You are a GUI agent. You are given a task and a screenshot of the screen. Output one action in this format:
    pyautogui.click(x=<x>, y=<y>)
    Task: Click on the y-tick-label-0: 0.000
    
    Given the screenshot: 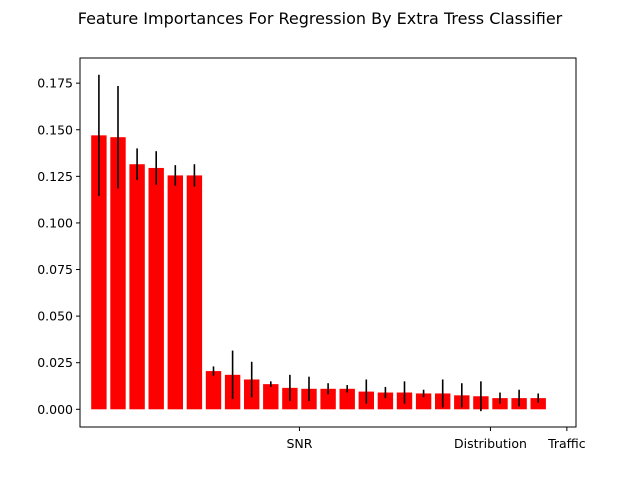 What is the action you would take?
    pyautogui.click(x=55, y=409)
    